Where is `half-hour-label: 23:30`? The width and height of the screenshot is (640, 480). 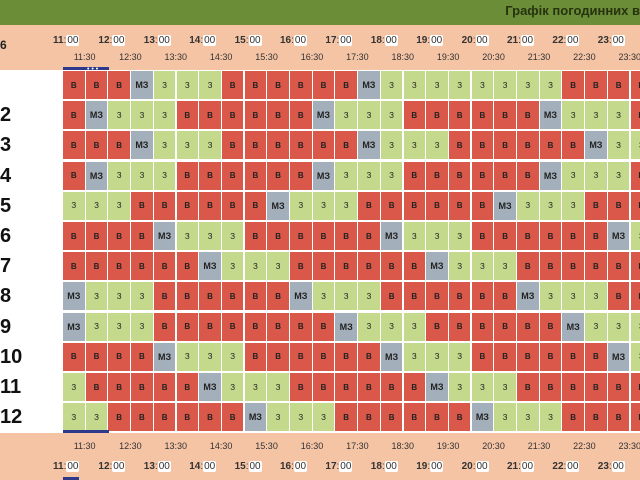
half-hour-label: 23:30 is located at coordinates (629, 446).